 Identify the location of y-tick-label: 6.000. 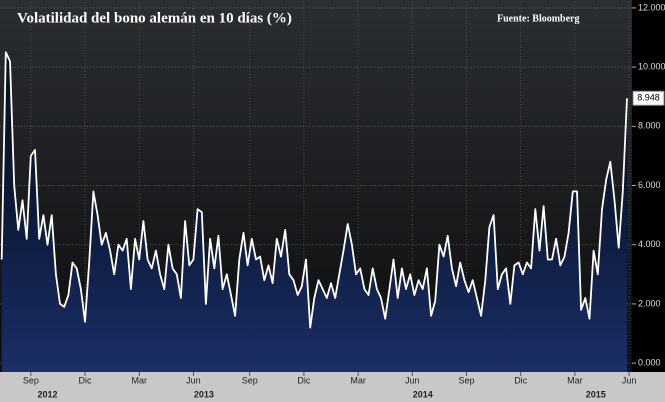
(649, 185).